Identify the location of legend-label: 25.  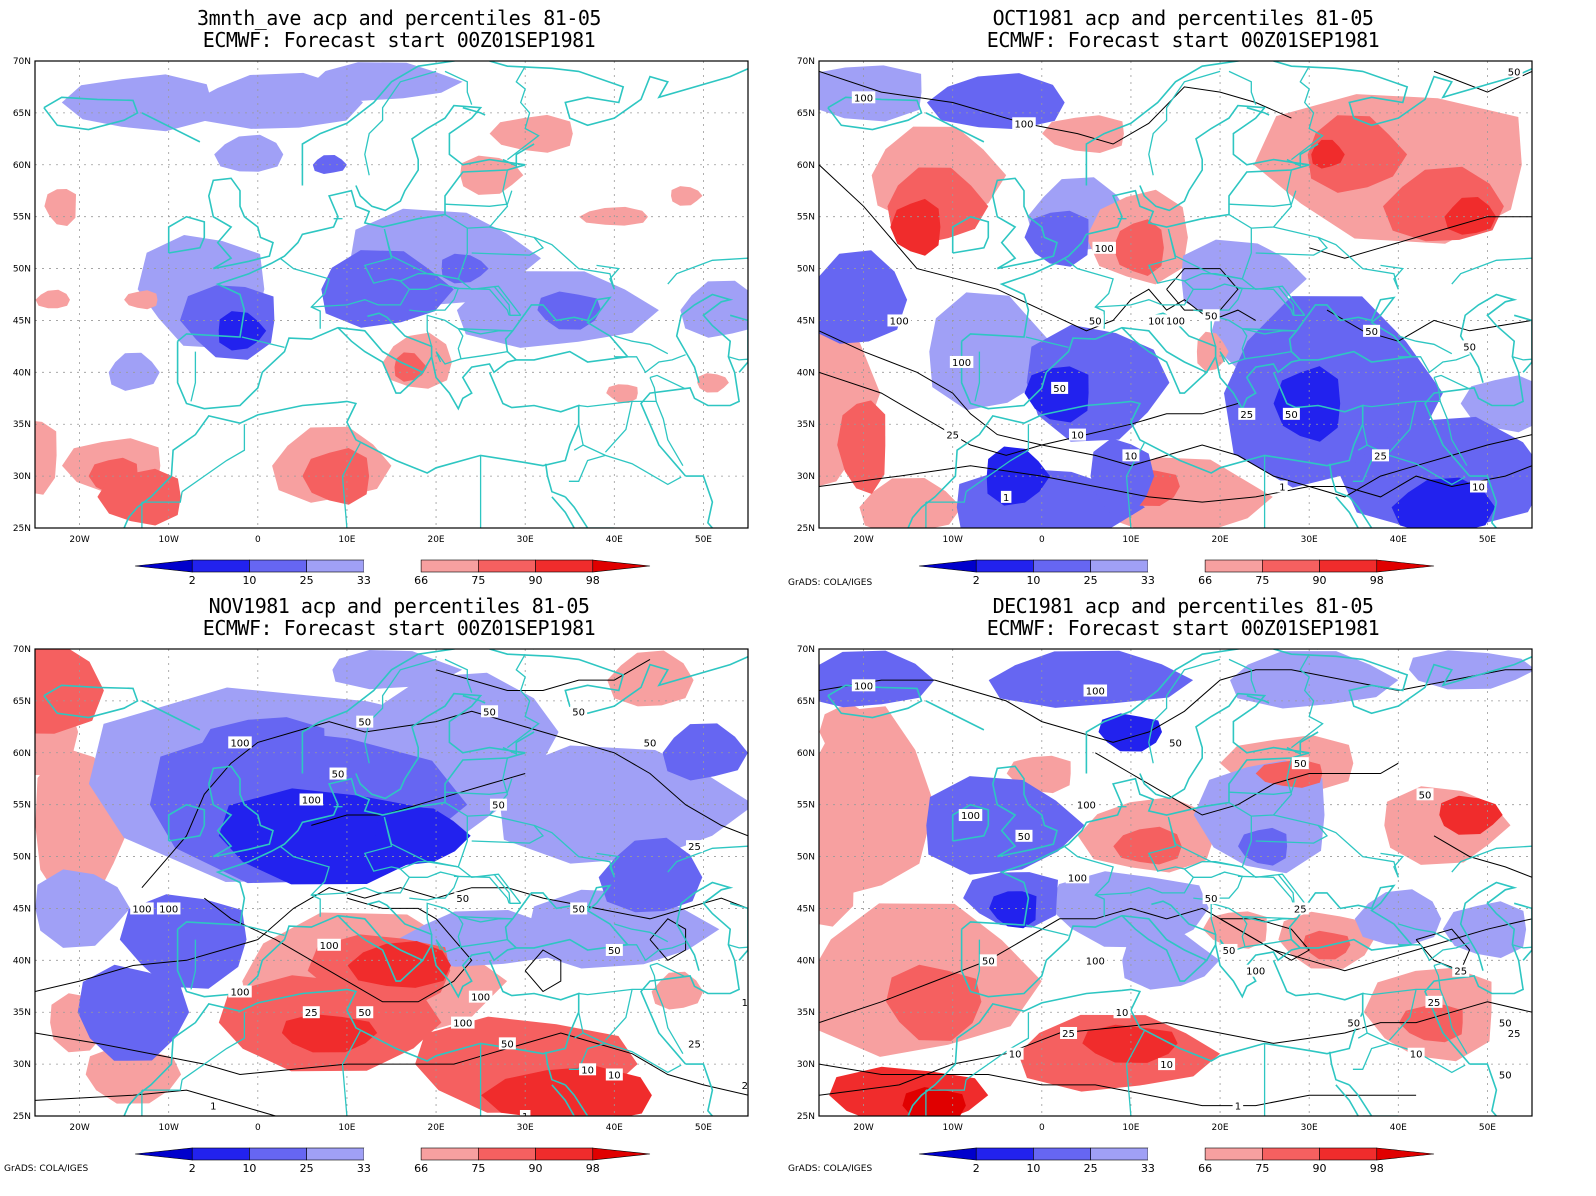
(1091, 1168).